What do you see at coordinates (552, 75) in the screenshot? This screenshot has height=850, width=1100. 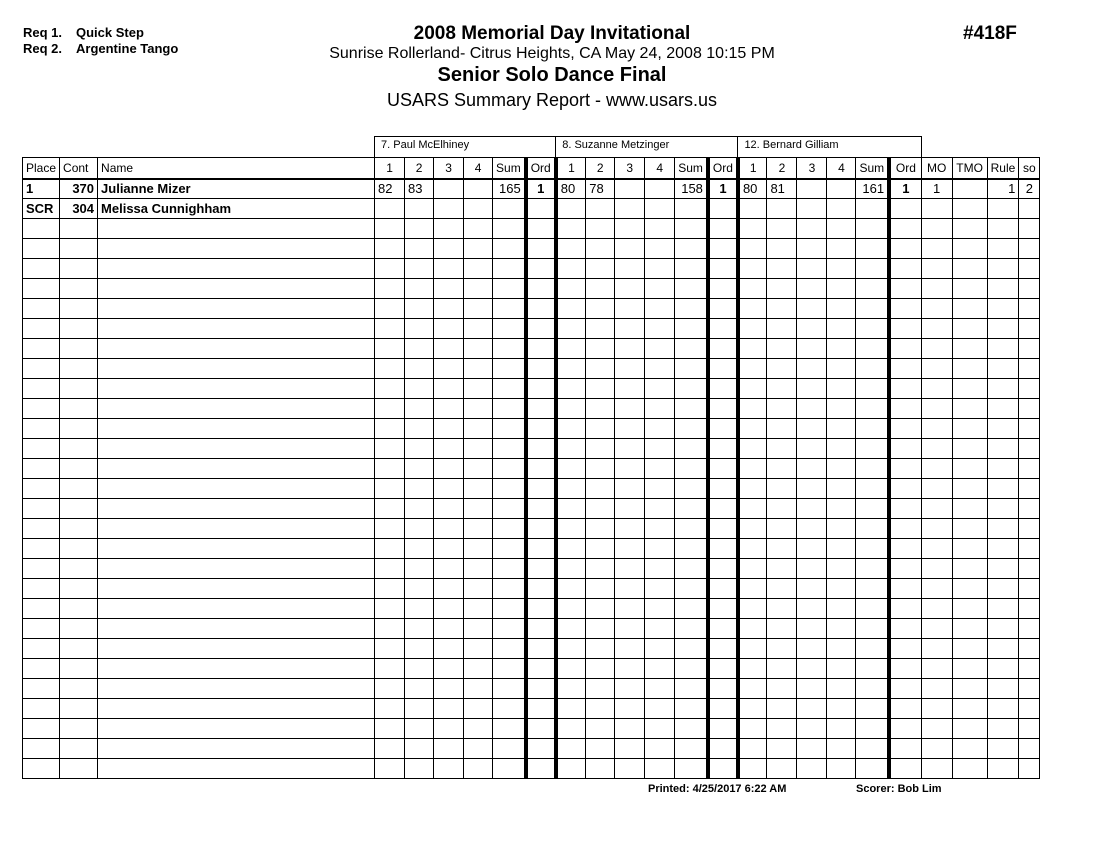 I see `event-name: Senior Solo Dance Final` at bounding box center [552, 75].